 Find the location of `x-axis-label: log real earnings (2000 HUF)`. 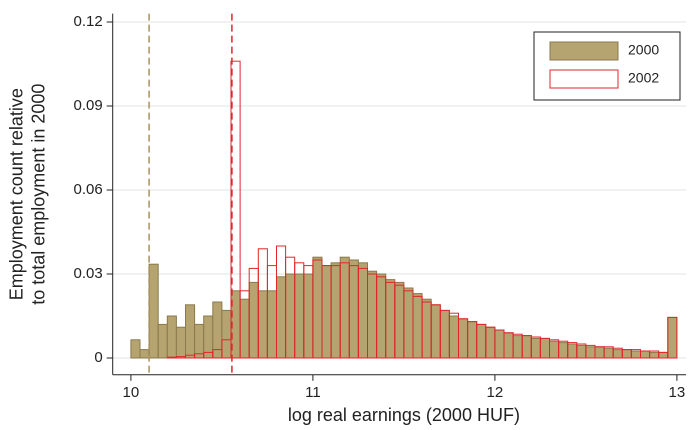

x-axis-label: log real earnings (2000 HUF) is located at coordinates (404, 415).